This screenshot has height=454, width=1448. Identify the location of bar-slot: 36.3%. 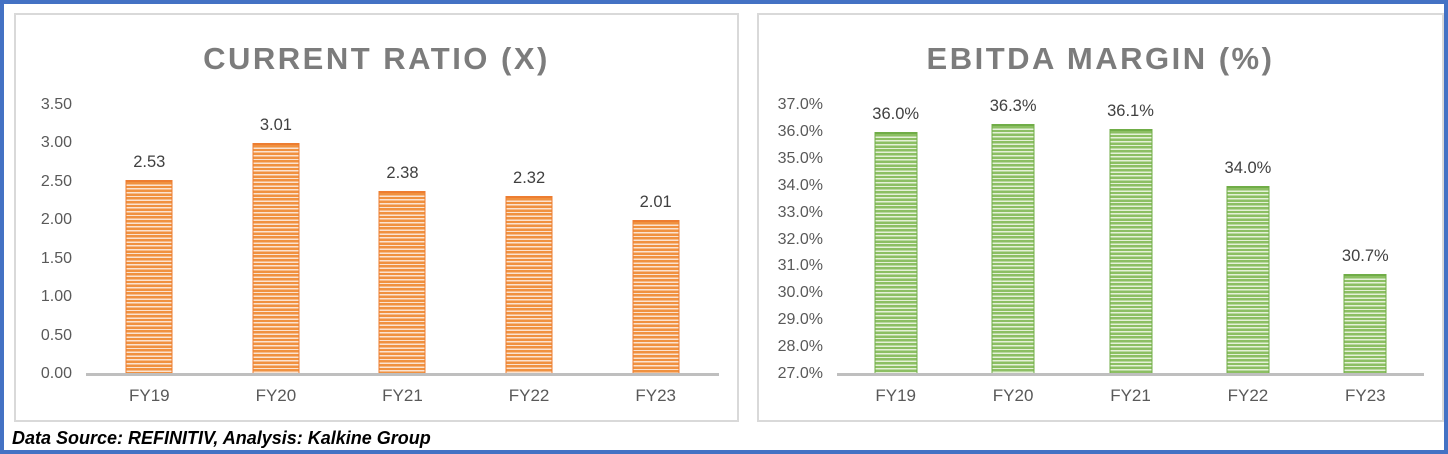
(1012, 235).